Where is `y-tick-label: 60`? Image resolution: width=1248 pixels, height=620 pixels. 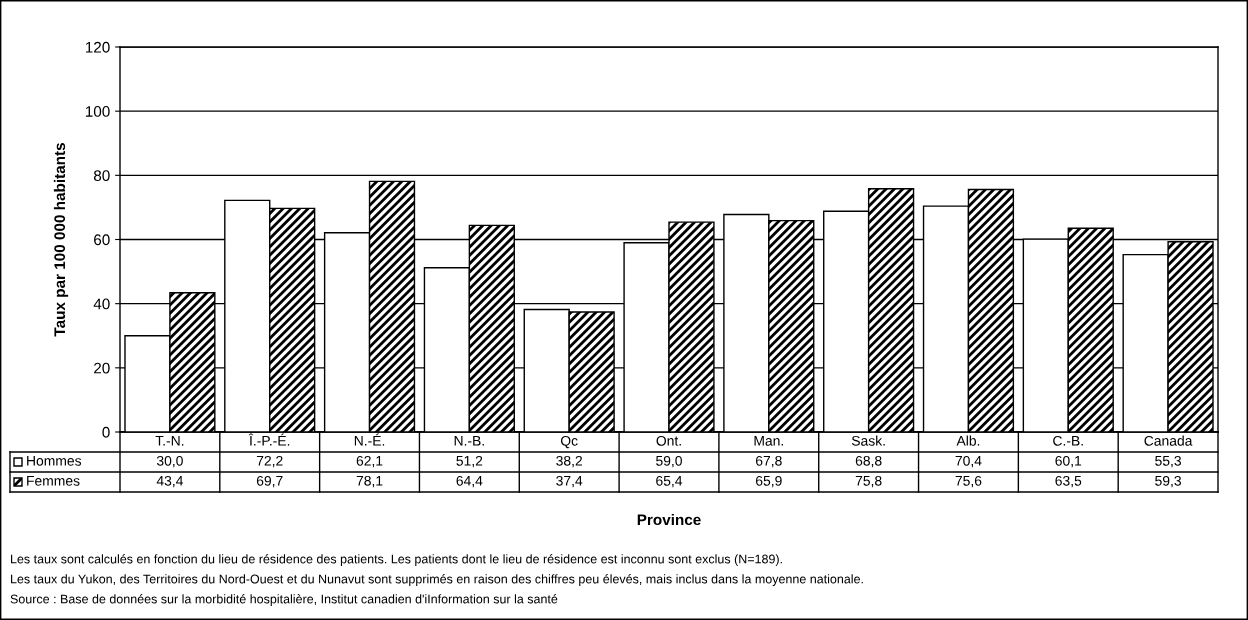 y-tick-label: 60 is located at coordinates (102, 240).